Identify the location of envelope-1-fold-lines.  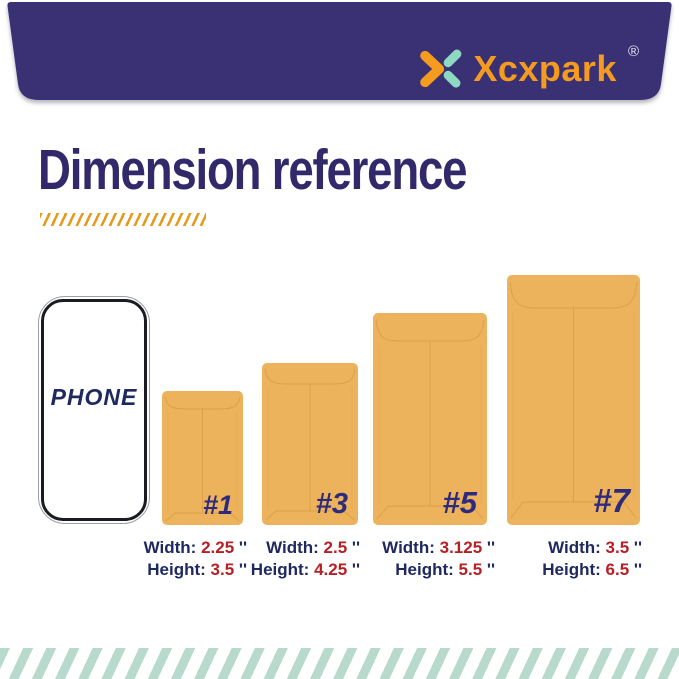
(202, 459).